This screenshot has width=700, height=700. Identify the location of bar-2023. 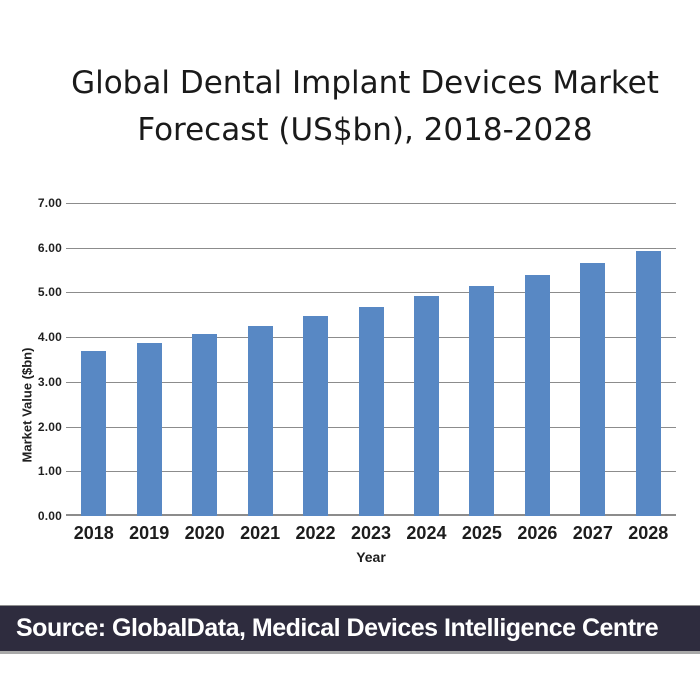
(371, 411).